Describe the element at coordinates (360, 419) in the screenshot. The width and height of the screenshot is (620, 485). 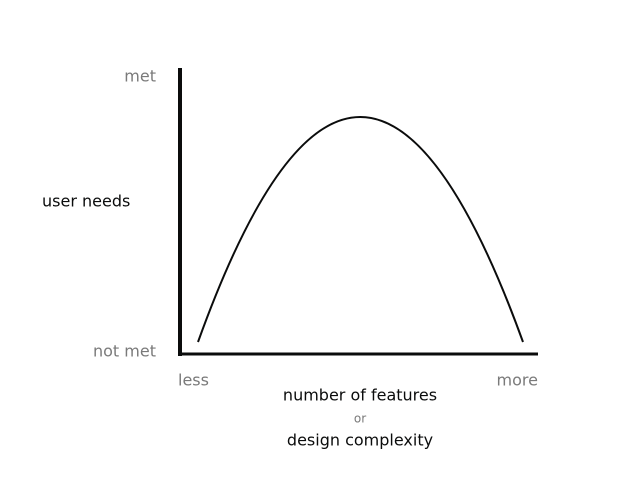
I see `connector: or` at that location.